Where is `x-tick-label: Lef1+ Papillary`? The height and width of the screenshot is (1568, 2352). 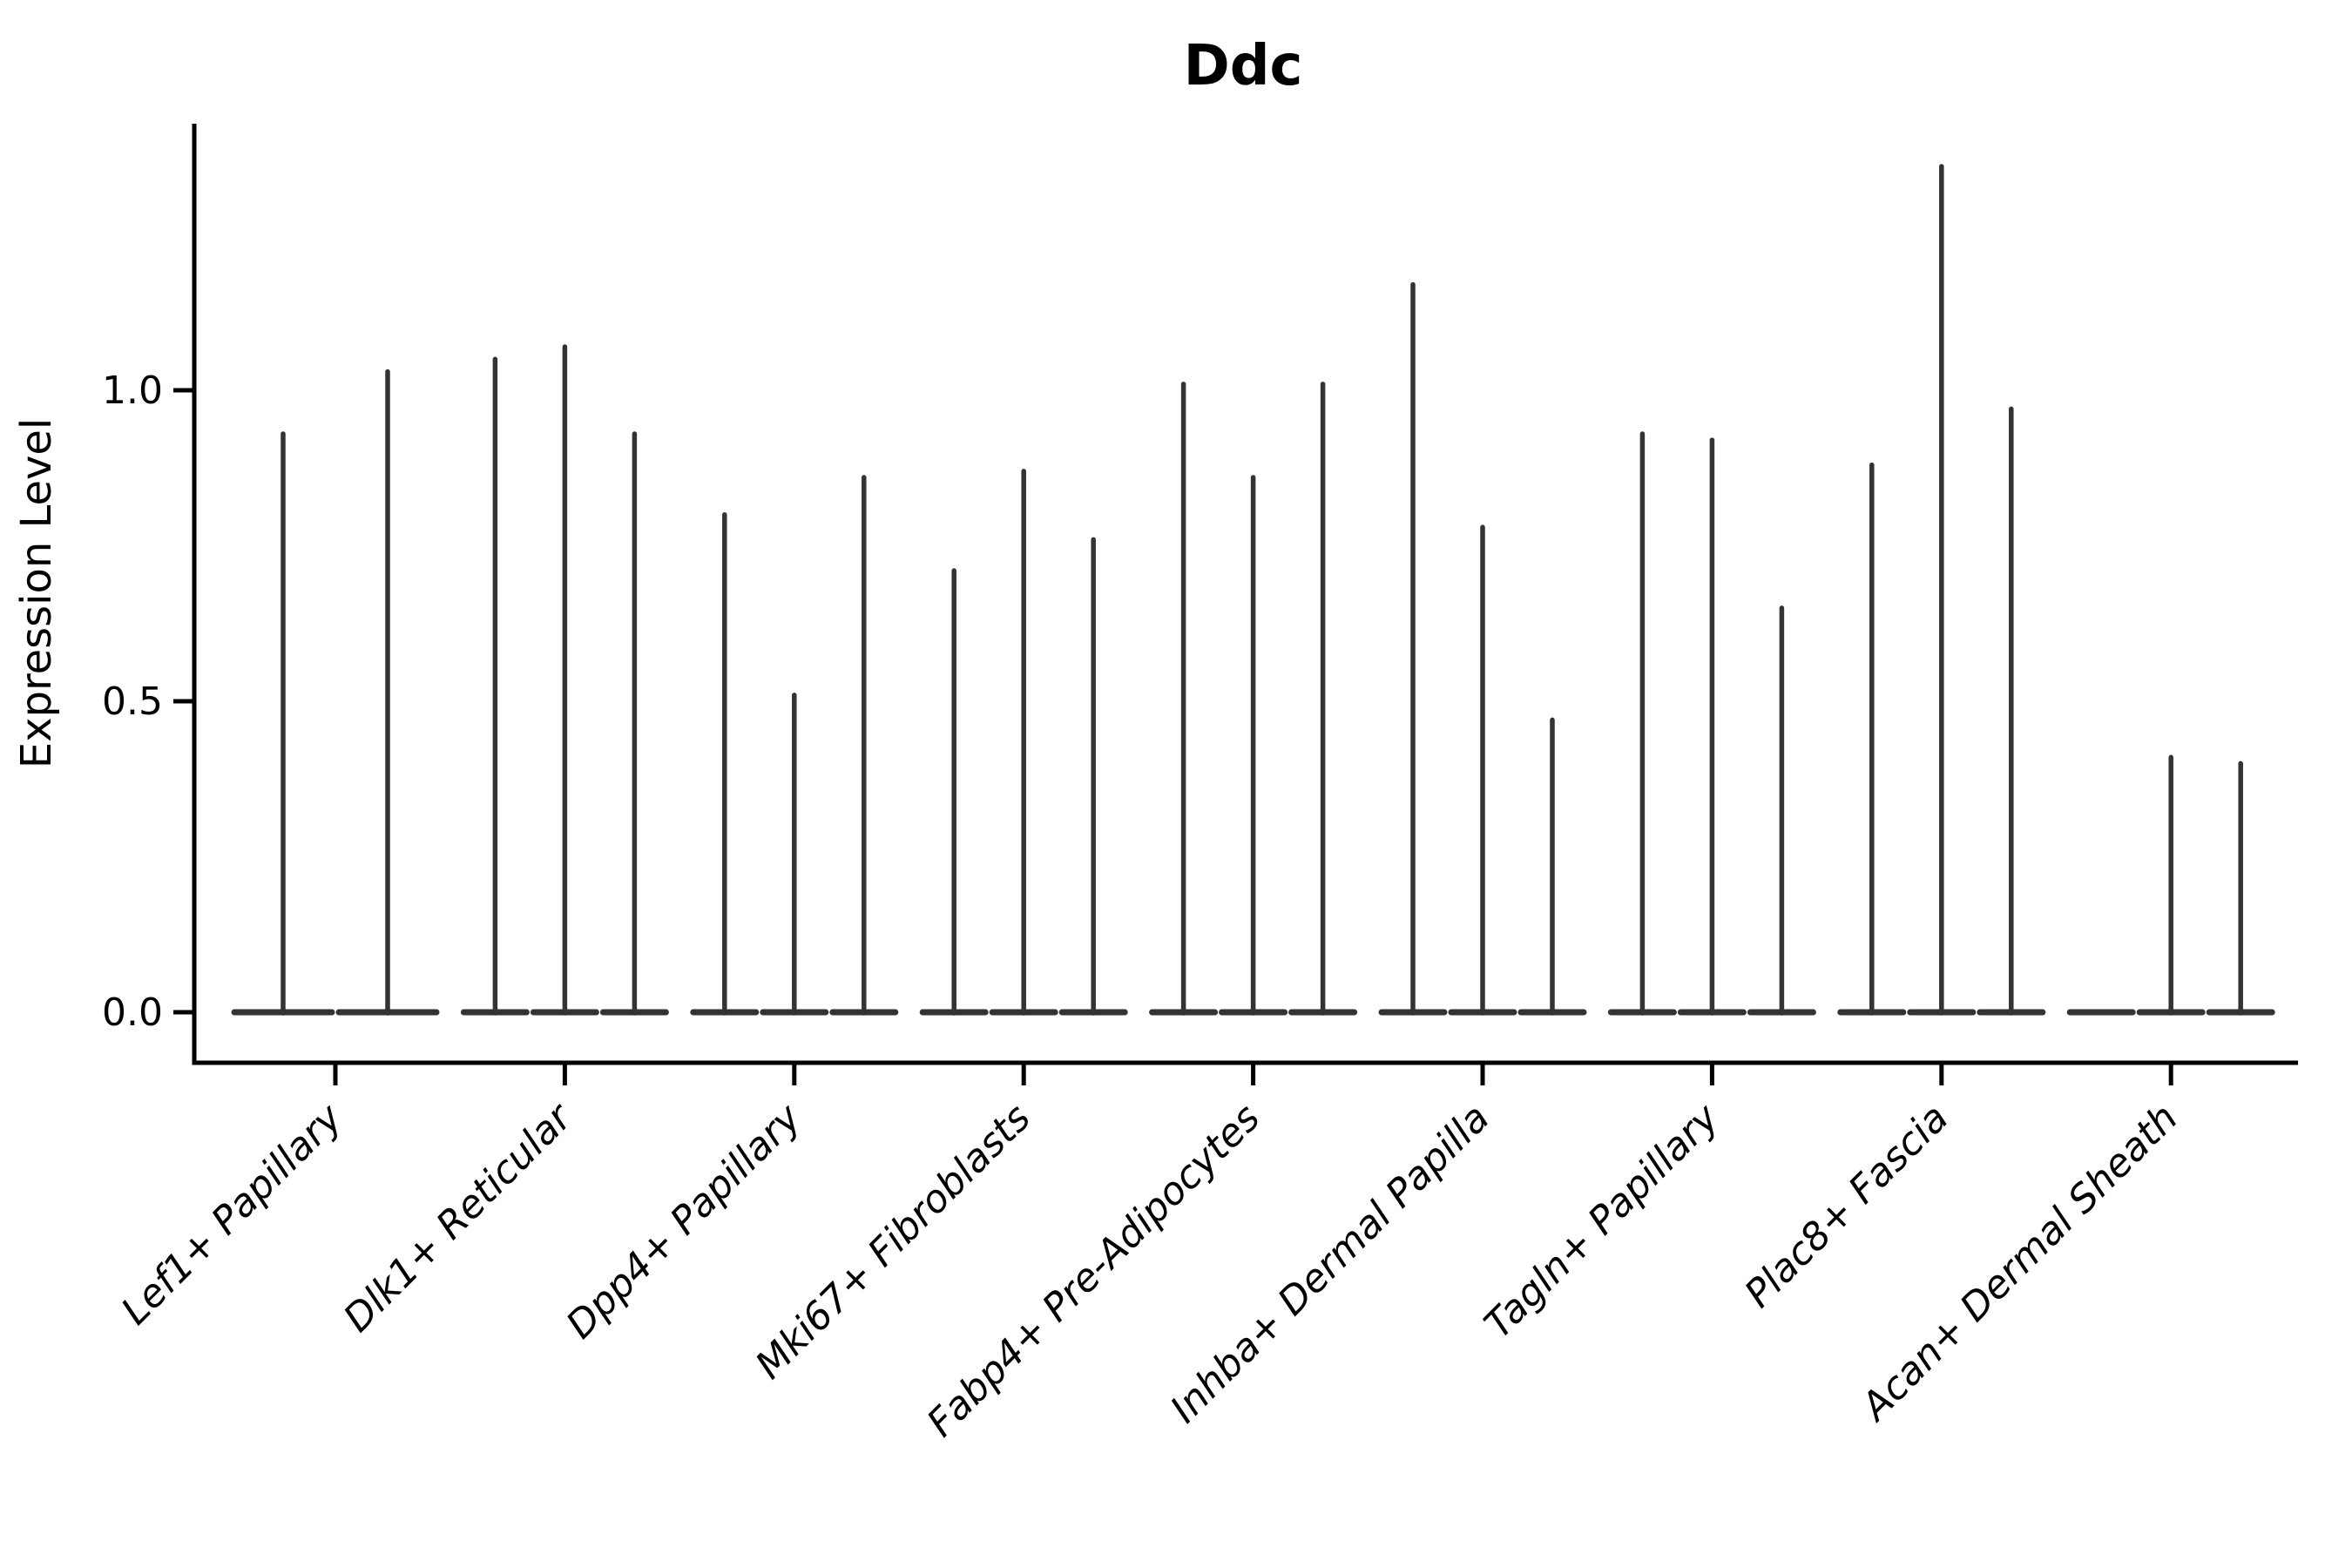
x-tick-label: Lef1+ Papillary is located at coordinates (233, 1214).